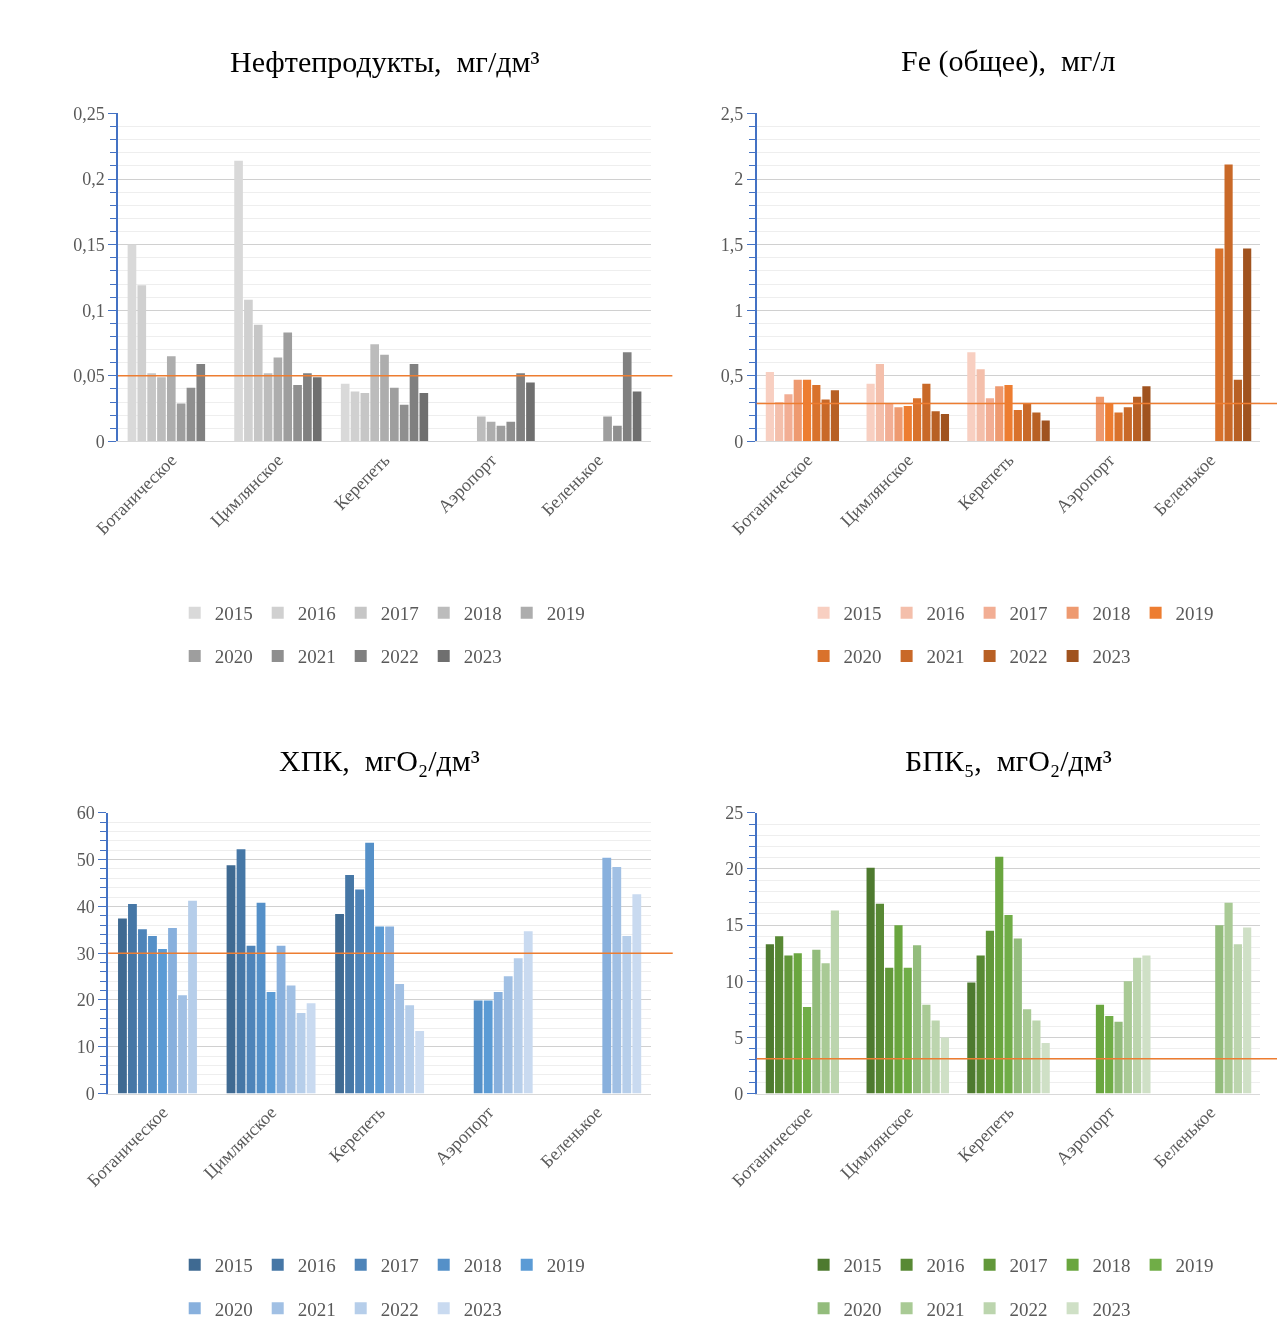 This screenshot has width=1277, height=1340. What do you see at coordinates (100, 441) in the screenshot?
I see `y-tick-label: 0` at bounding box center [100, 441].